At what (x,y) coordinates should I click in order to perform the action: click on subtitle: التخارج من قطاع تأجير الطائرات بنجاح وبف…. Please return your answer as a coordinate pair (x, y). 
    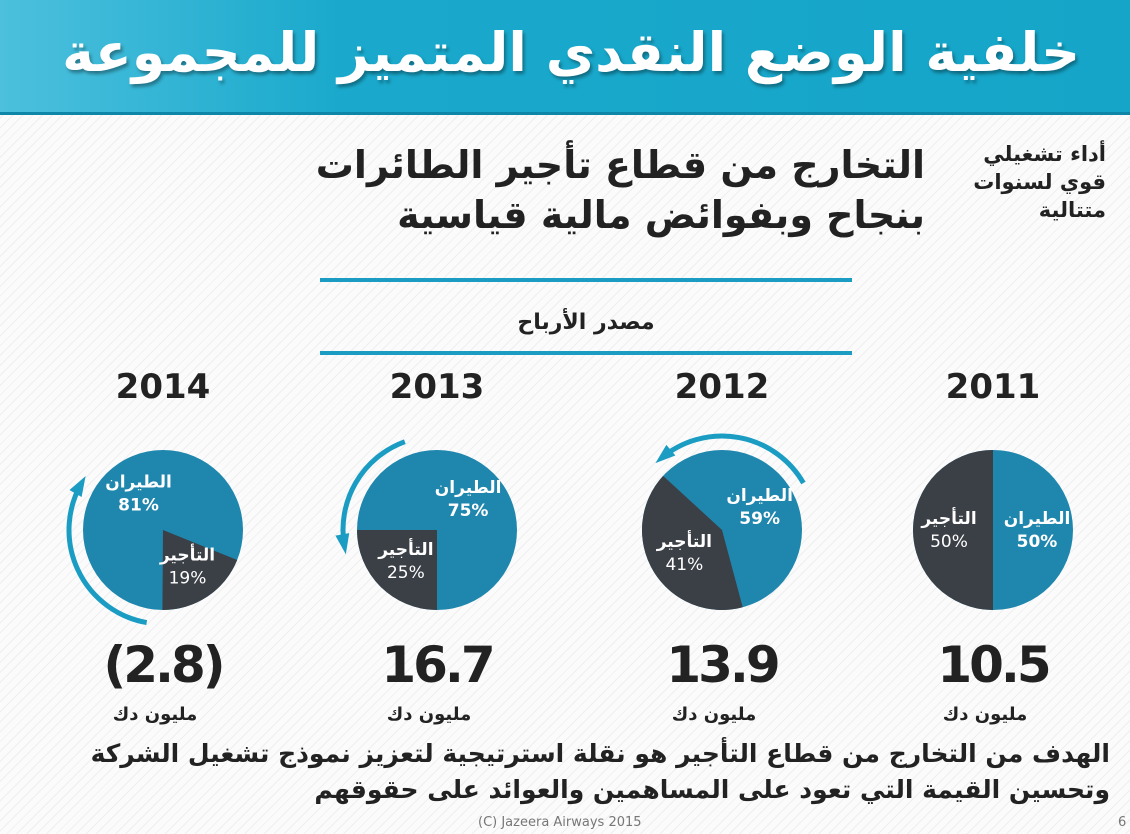
    Looking at the image, I should click on (620, 190).